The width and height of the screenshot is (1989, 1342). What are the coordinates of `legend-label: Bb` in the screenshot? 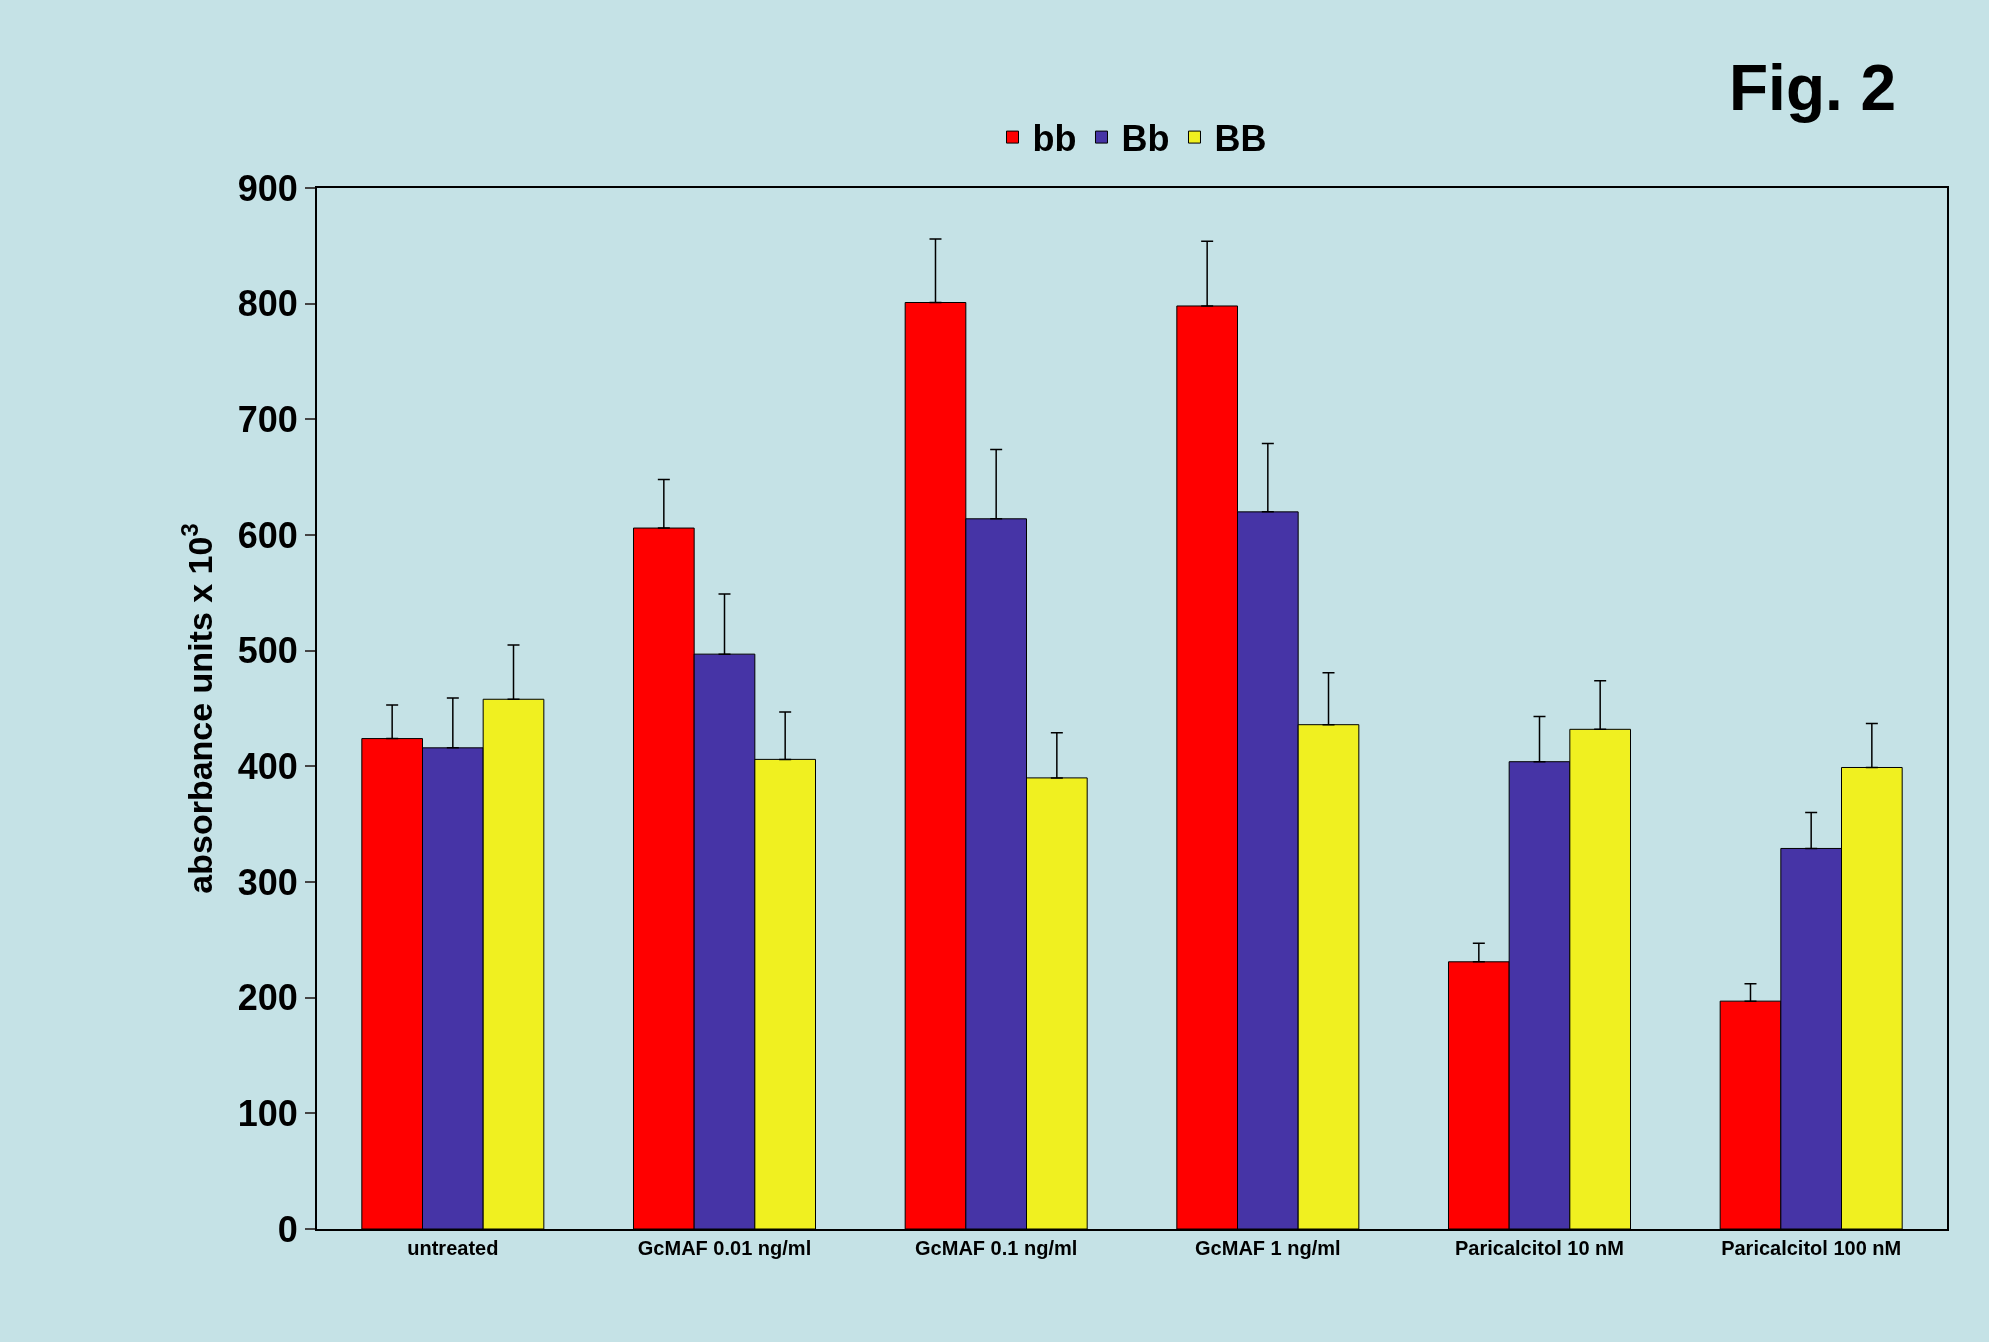 It's located at (1145, 139).